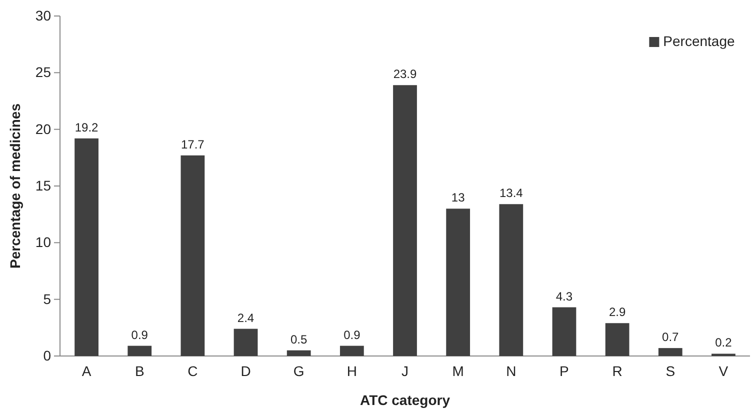 Image resolution: width=755 pixels, height=410 pixels. Describe the element at coordinates (193, 370) in the screenshot. I see `x-tick-label: C` at that location.